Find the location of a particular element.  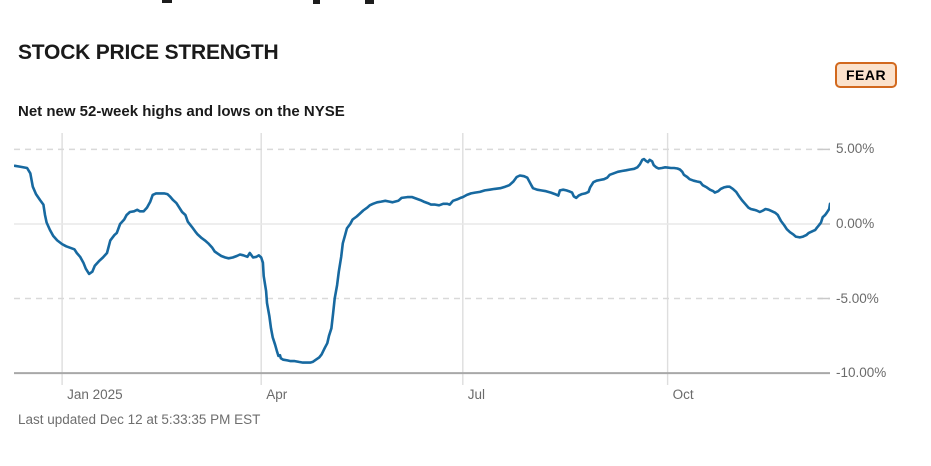

y-axis-tick-label: 0.00% is located at coordinates (855, 223).